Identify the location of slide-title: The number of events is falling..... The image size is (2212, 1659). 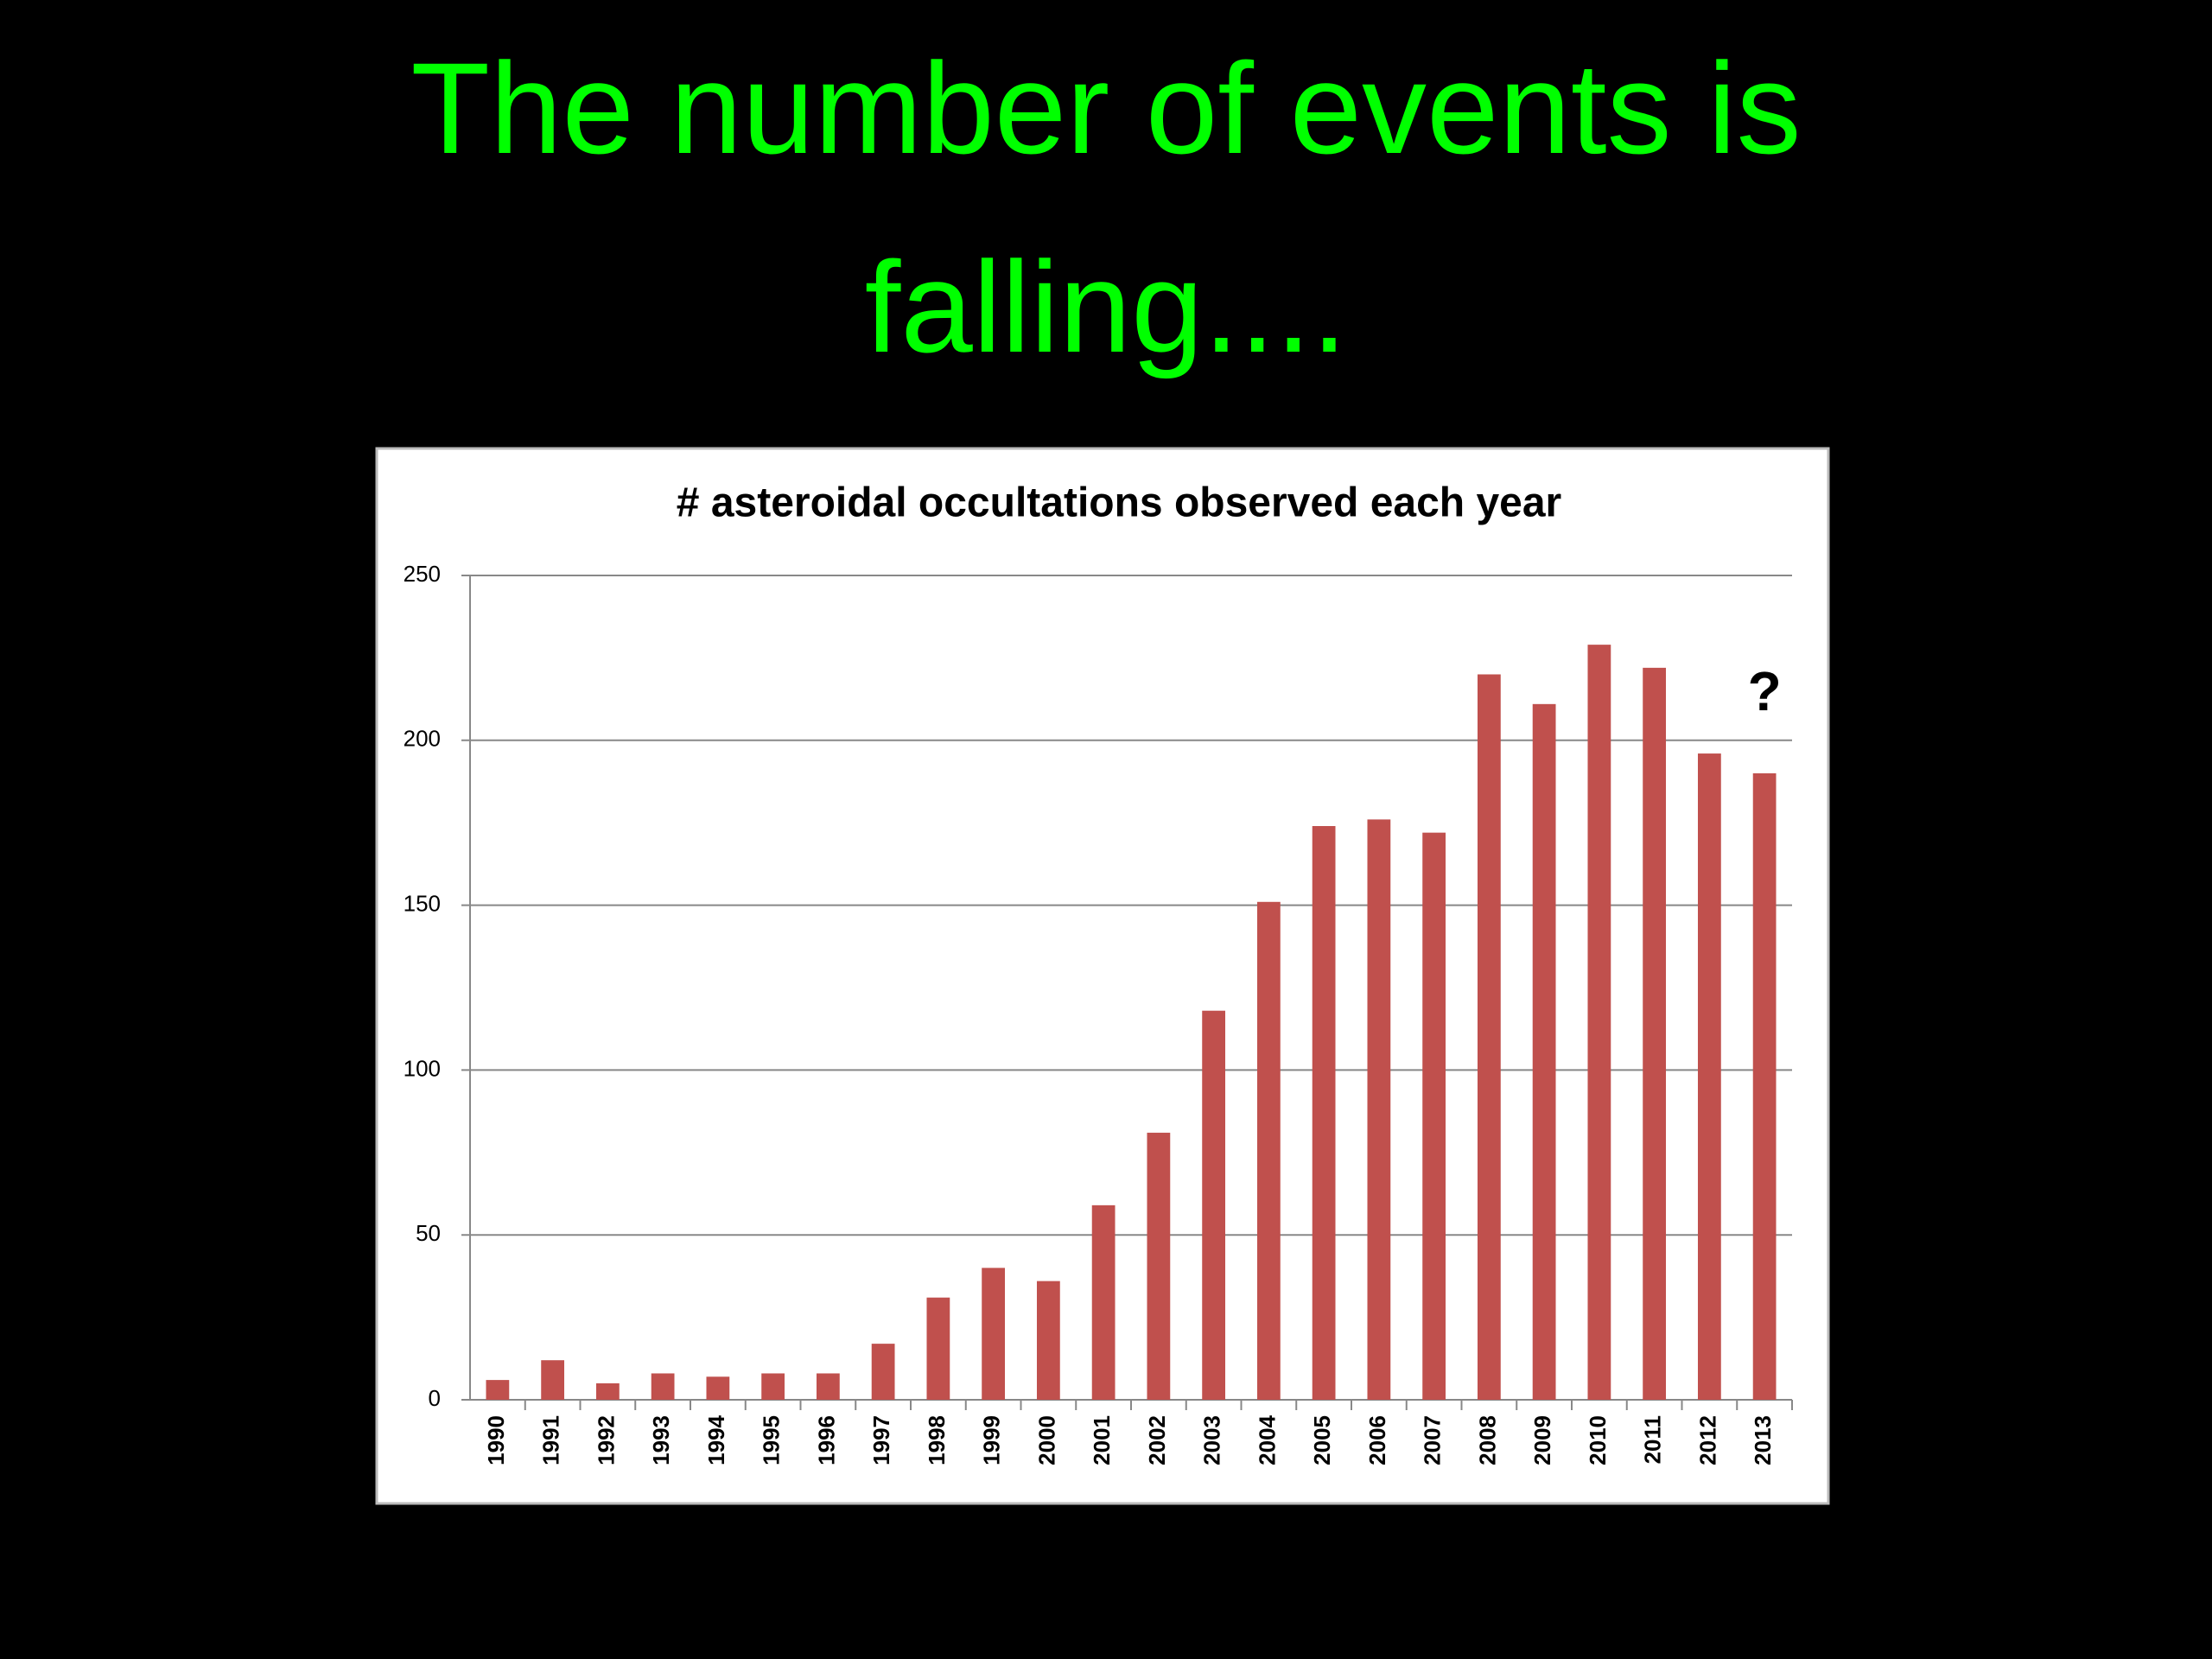
(1106, 207).